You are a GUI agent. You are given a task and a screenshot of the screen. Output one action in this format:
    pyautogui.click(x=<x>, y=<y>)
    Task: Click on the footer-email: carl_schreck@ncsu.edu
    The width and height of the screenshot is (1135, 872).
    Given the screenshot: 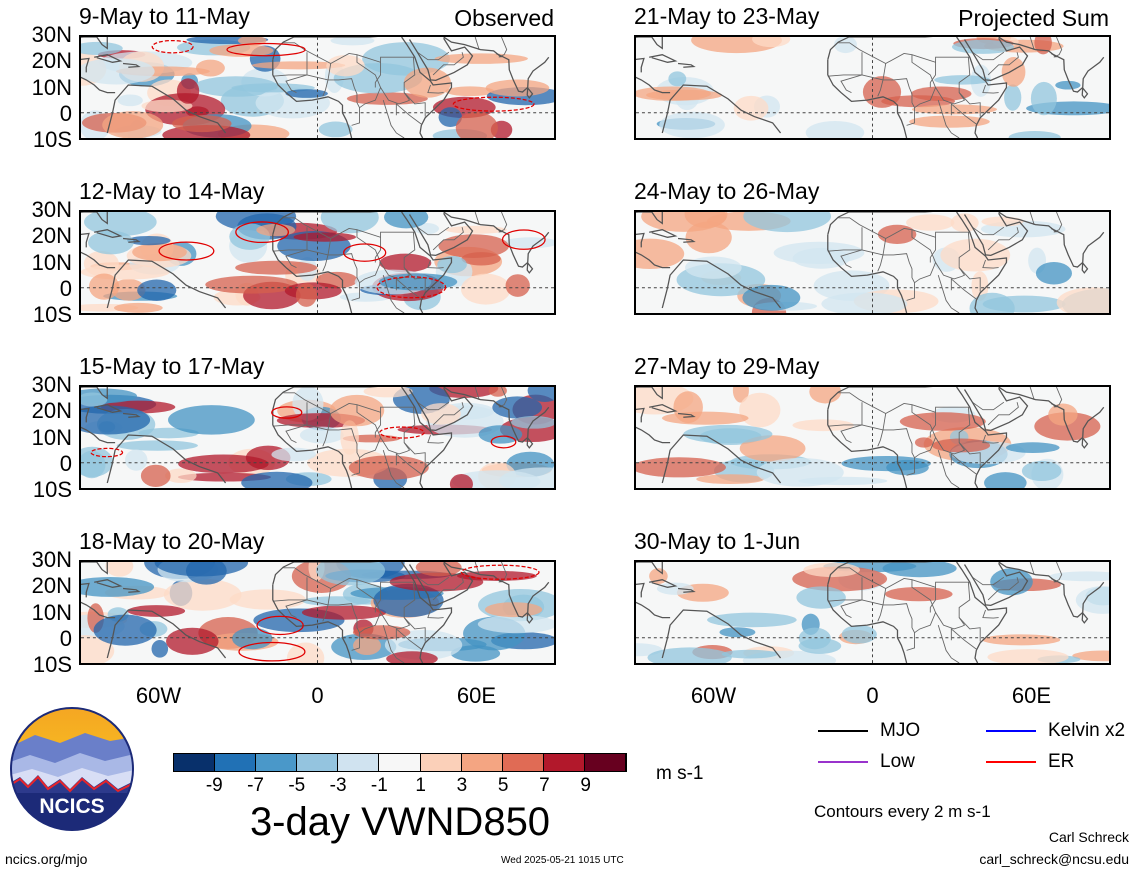 What is the action you would take?
    pyautogui.click(x=1054, y=859)
    